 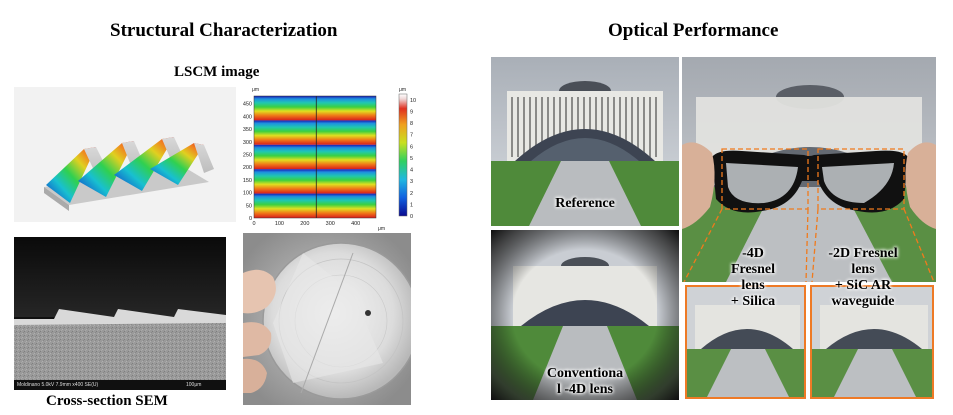 What do you see at coordinates (411, 182) in the screenshot?
I see `colorbar-tick: 3` at bounding box center [411, 182].